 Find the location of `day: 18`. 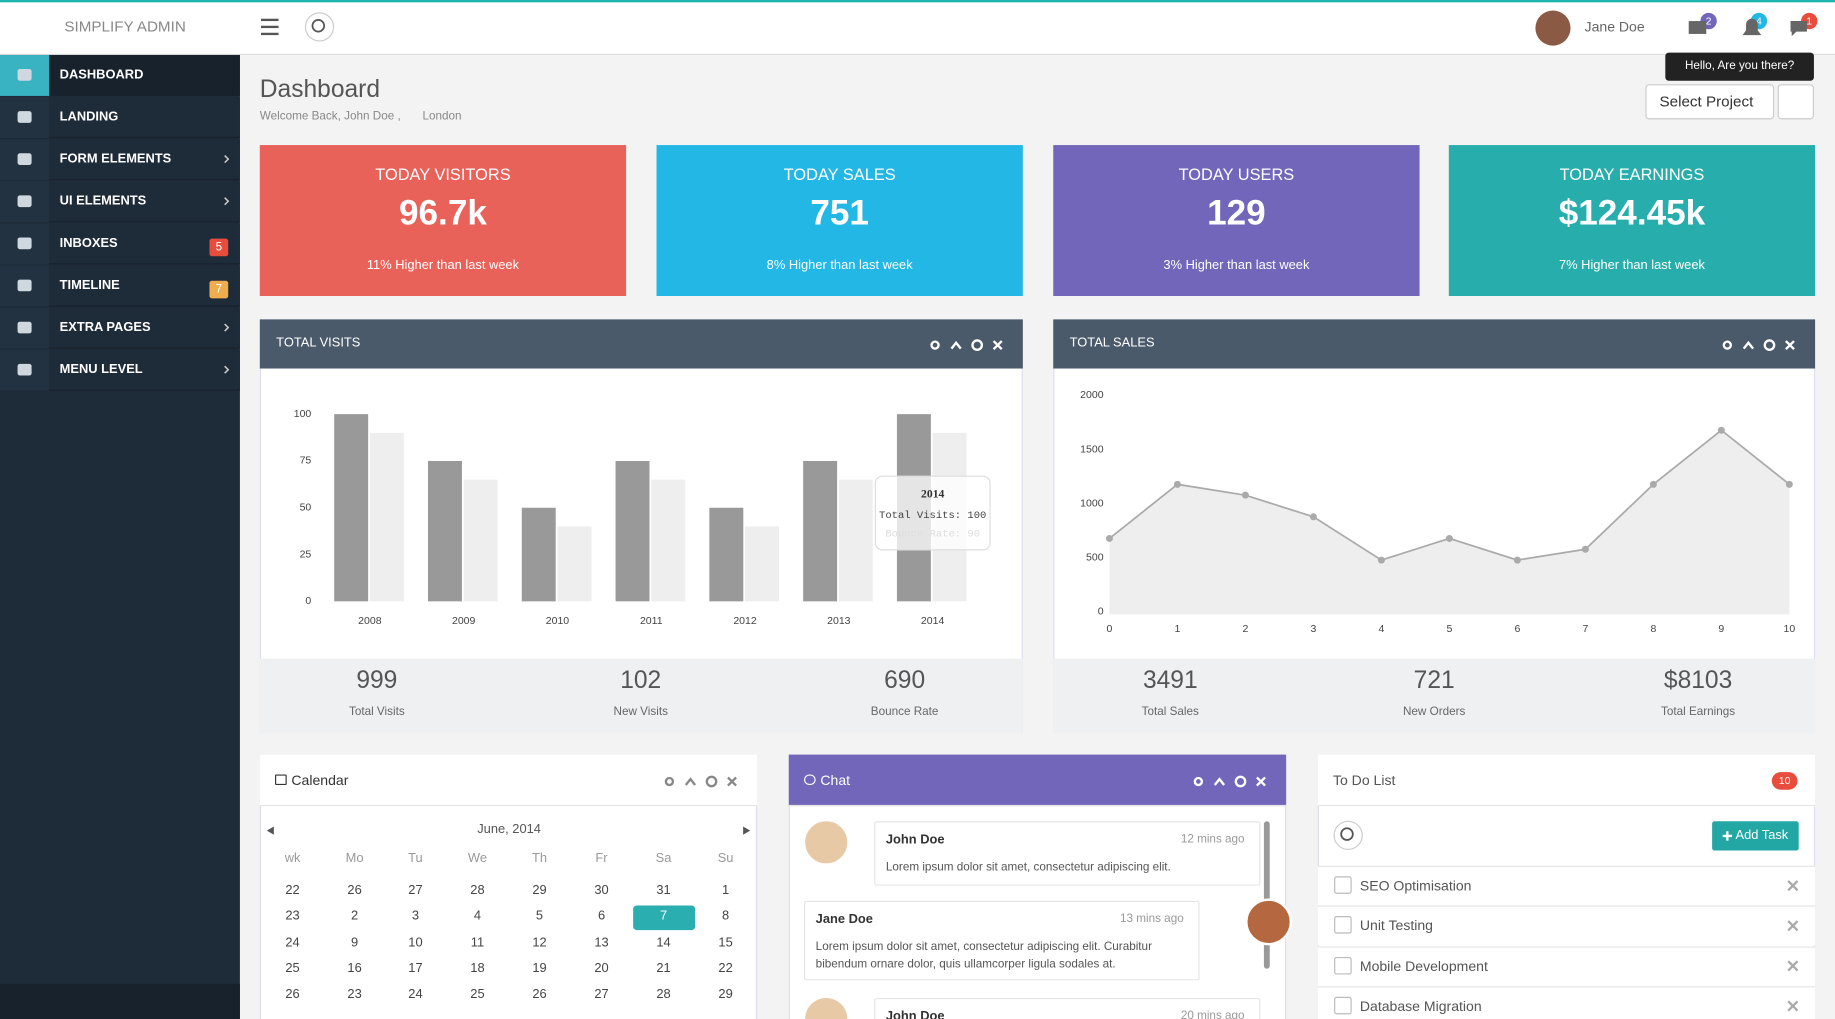

day: 18 is located at coordinates (477, 968).